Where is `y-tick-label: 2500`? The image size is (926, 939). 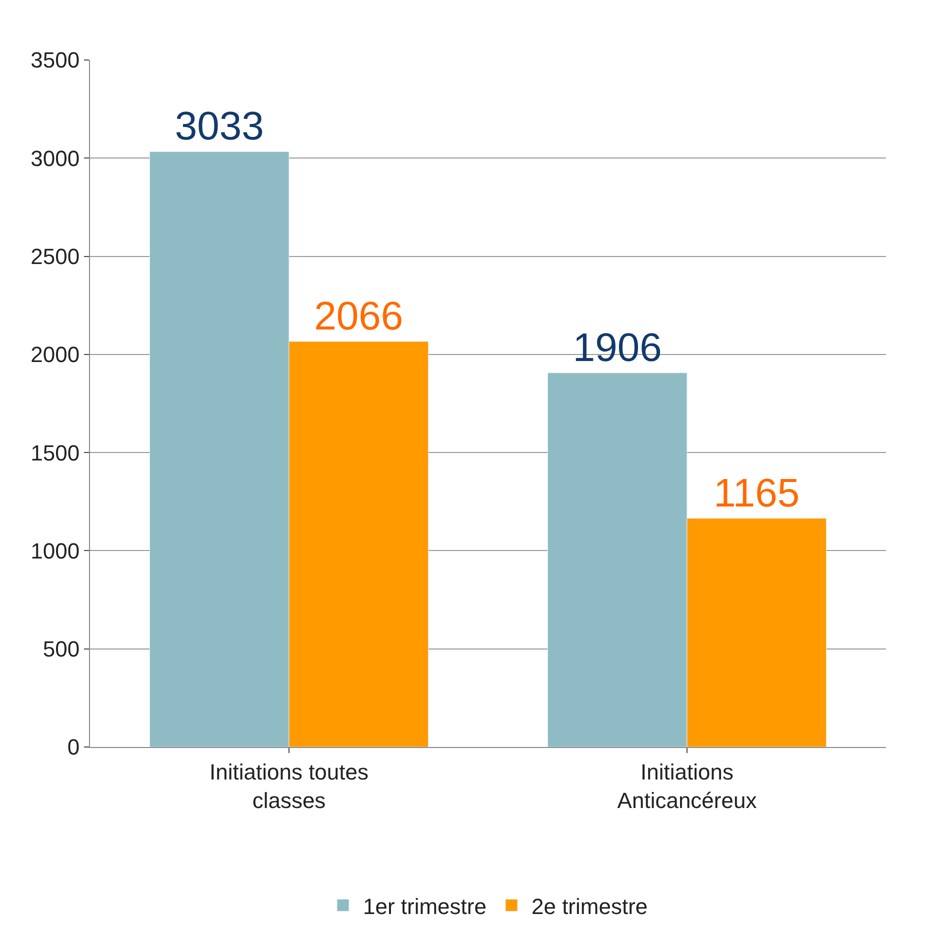 y-tick-label: 2500 is located at coordinates (55, 256).